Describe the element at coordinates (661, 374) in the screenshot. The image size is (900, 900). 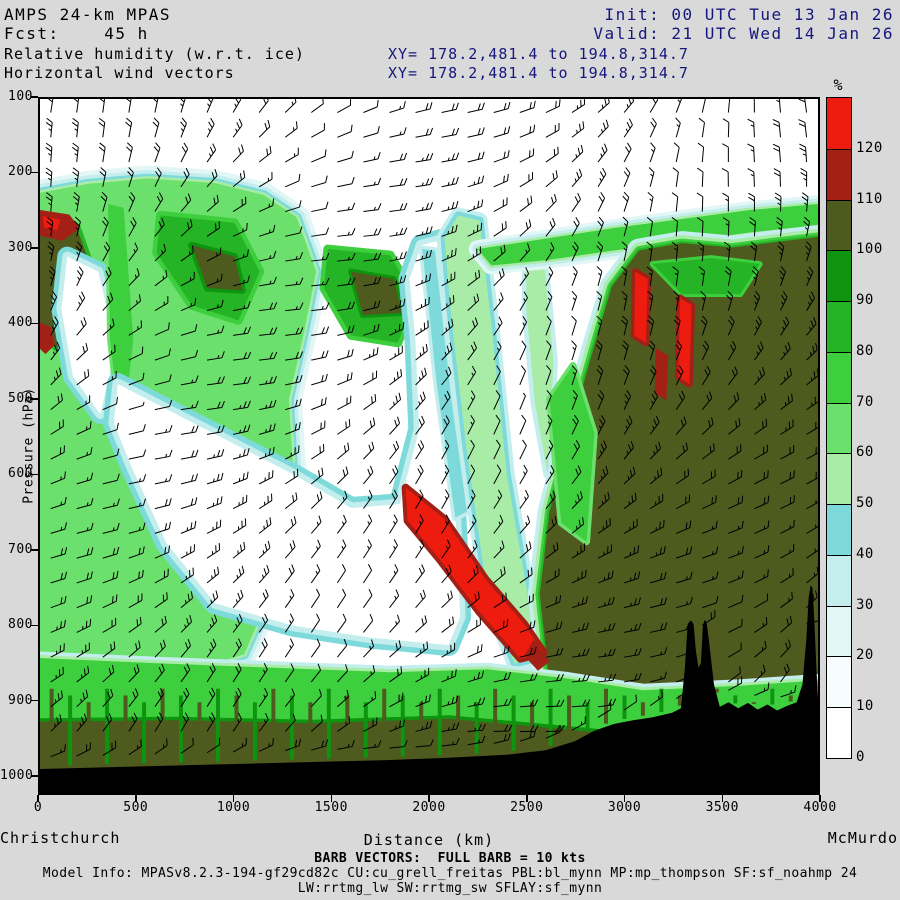
I see `rh-region-red-patch-small` at that location.